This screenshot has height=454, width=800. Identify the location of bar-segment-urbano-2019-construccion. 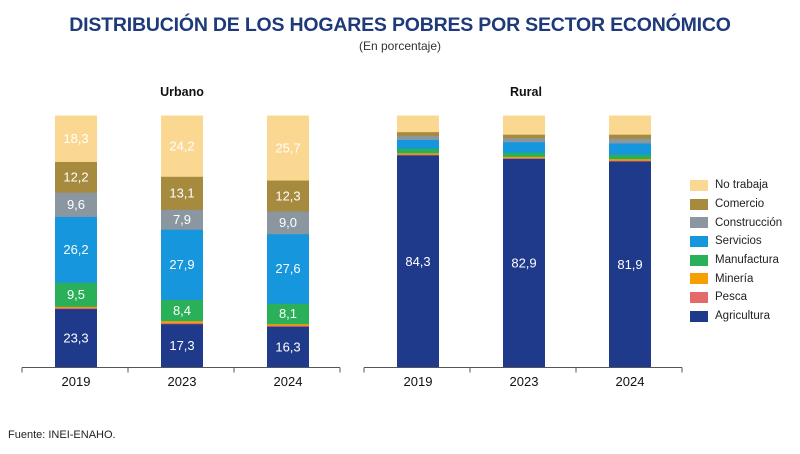
(76, 204).